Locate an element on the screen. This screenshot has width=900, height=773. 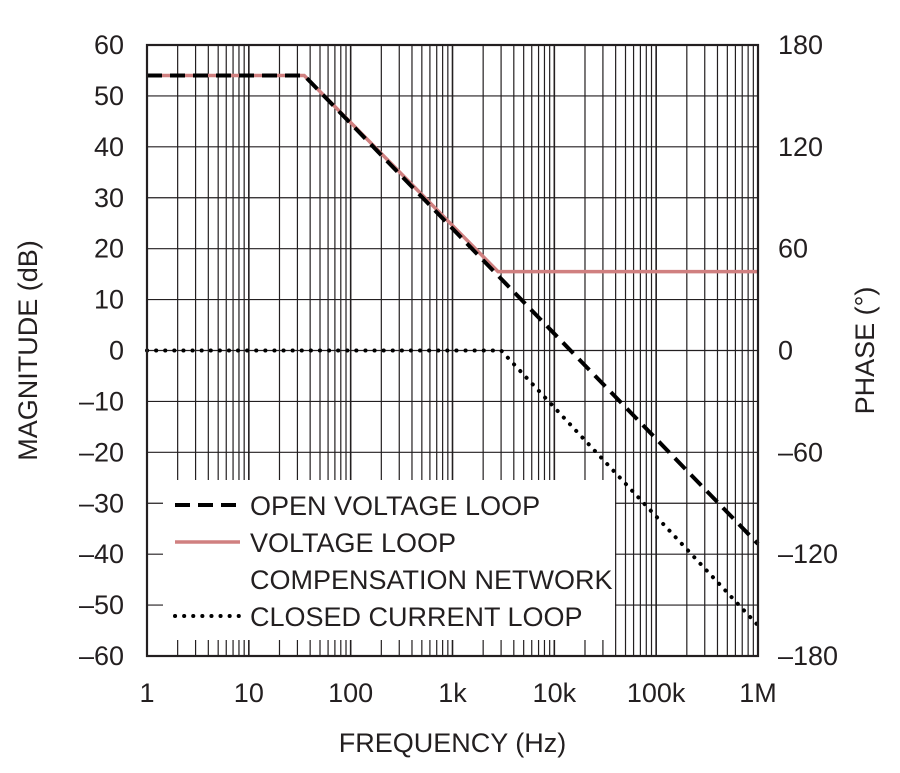
x-tick-label: 100 is located at coordinates (350, 693).